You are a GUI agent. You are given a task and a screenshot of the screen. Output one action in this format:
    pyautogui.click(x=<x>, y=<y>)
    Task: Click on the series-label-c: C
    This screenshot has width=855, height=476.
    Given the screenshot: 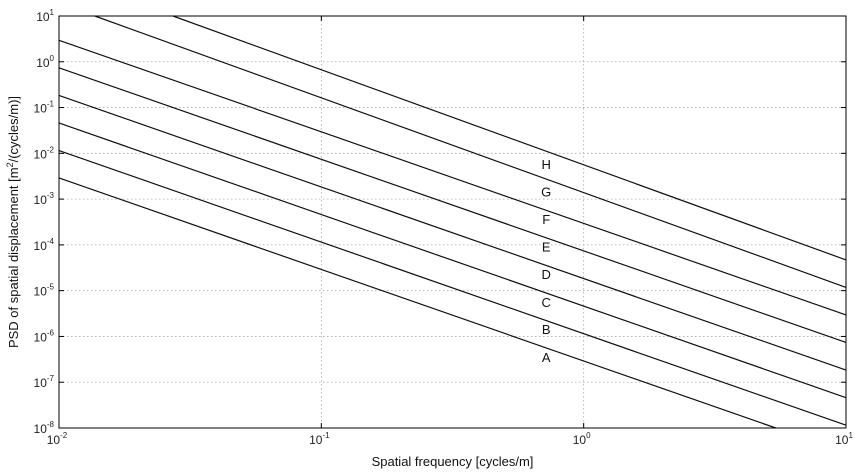 What is the action you would take?
    pyautogui.click(x=546, y=302)
    